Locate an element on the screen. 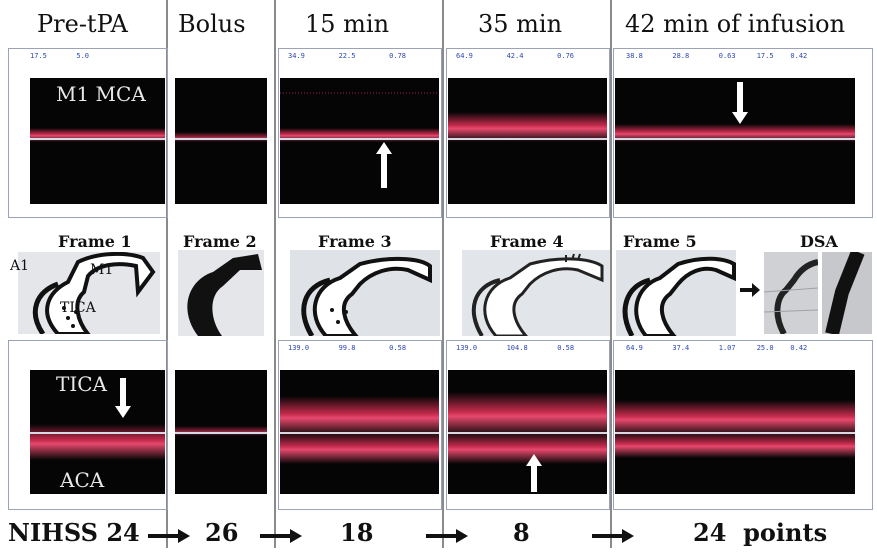 The image size is (877, 555). frame-3-title: Frame 3 is located at coordinates (355, 241).